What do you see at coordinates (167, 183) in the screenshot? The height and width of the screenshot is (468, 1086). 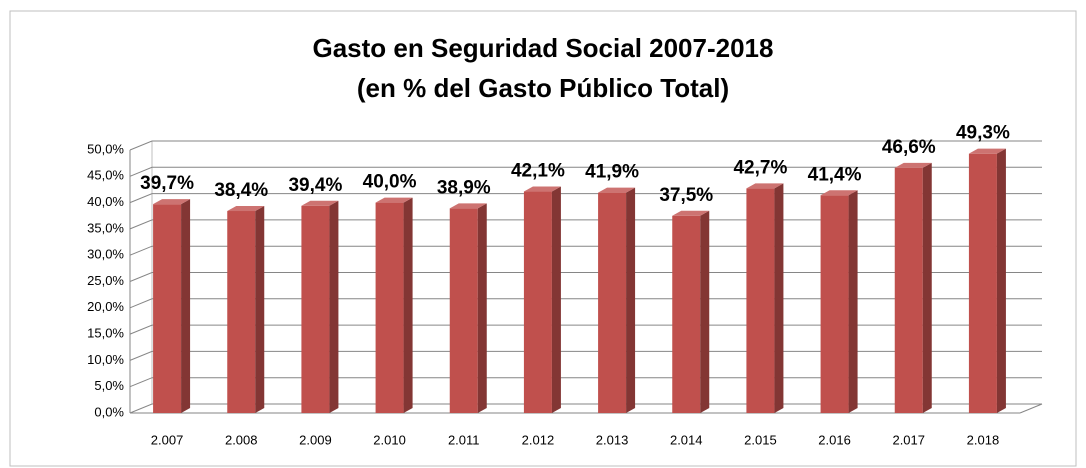 I see `value-label: 39,7%` at bounding box center [167, 183].